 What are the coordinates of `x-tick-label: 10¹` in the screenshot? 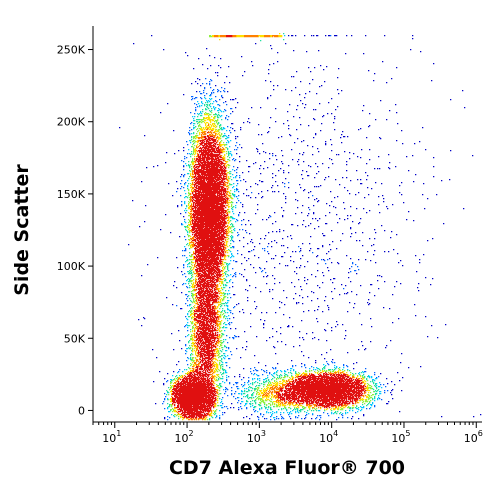 It's located at (111, 437).